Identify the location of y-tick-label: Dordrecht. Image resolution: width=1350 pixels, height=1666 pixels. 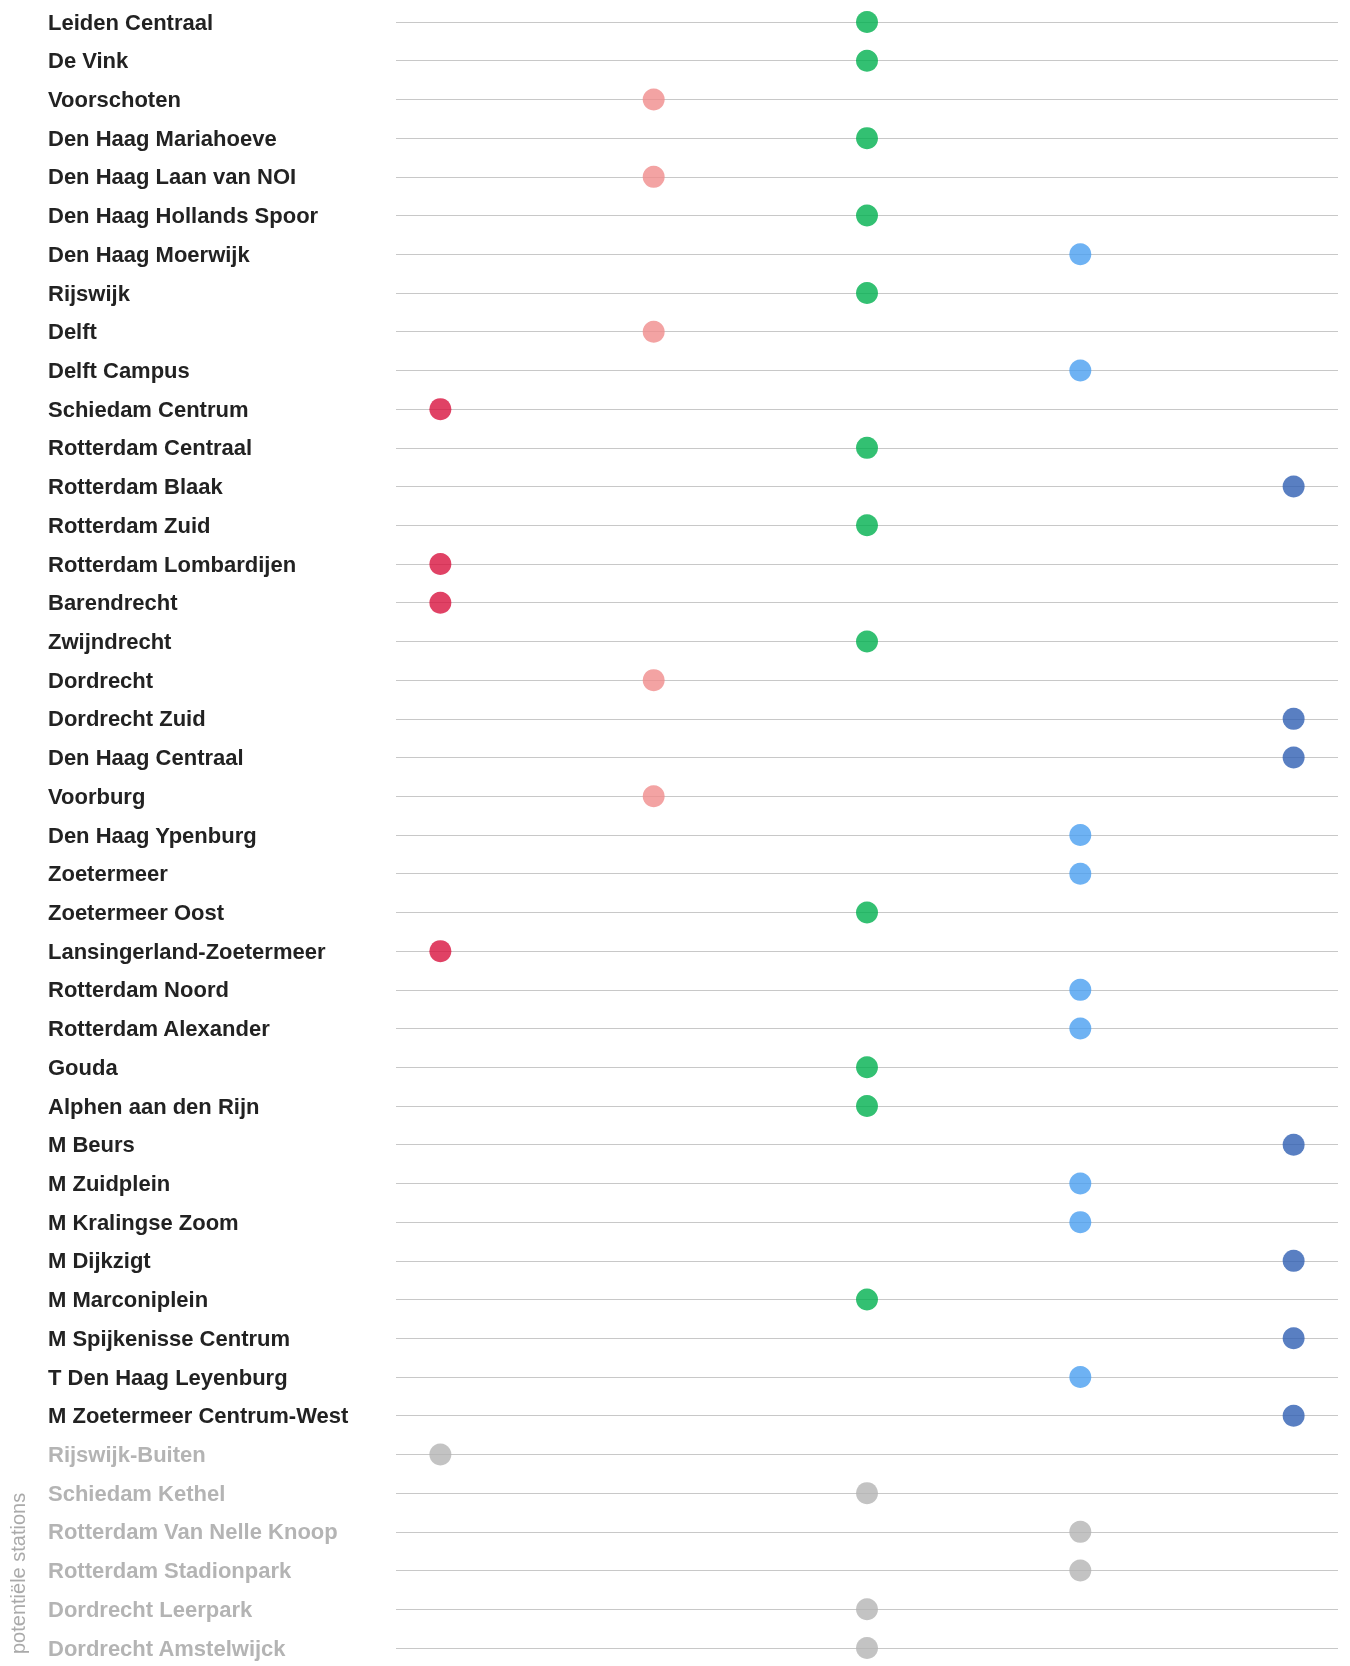
(101, 680).